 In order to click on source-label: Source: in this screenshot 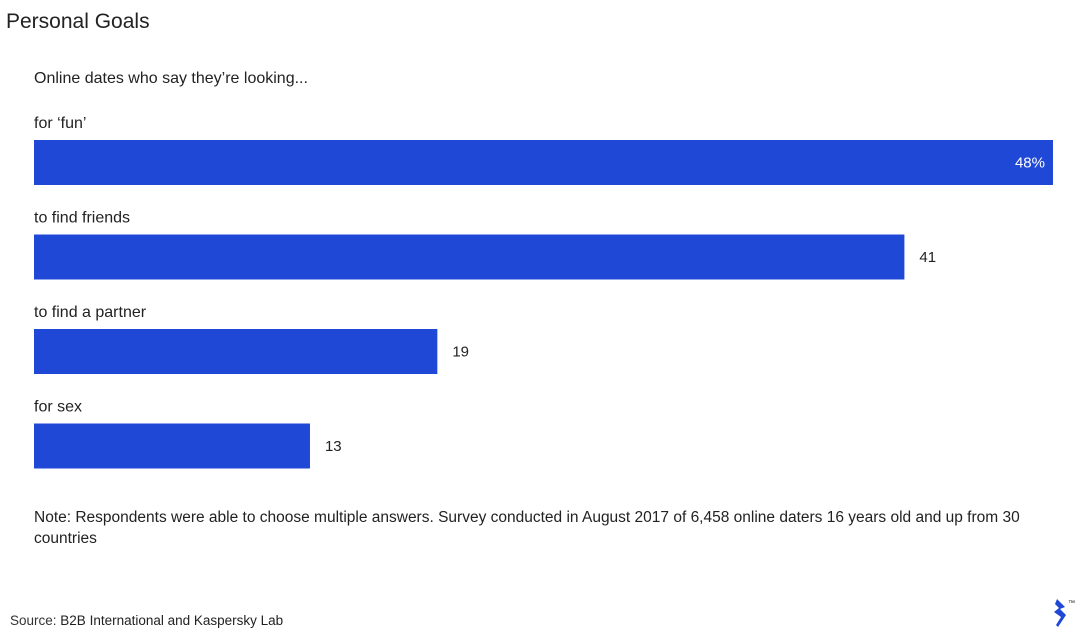, I will do `click(33, 620)`.